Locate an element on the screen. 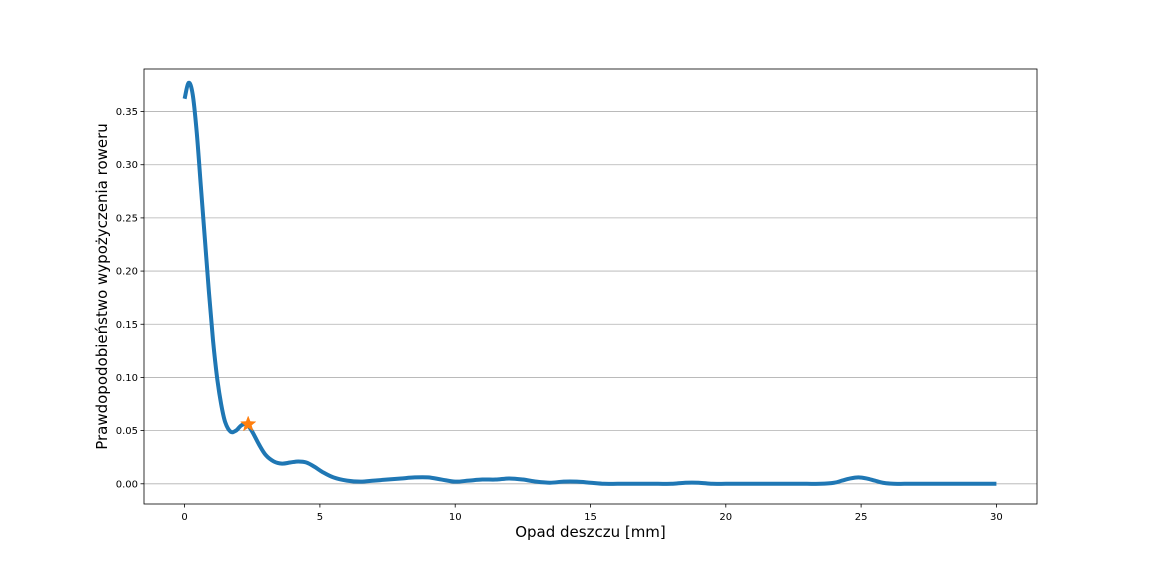 The image size is (1152, 576). y-tick-label: 0.25 is located at coordinates (127, 218).